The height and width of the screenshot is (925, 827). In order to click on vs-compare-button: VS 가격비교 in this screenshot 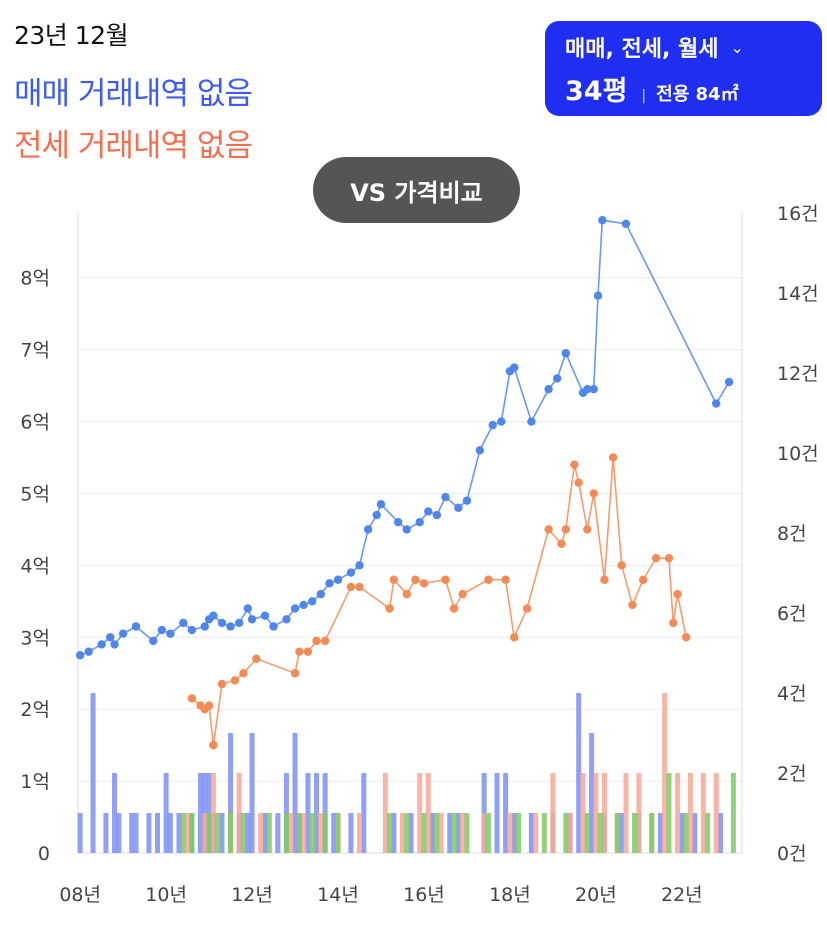, I will do `click(416, 190)`.